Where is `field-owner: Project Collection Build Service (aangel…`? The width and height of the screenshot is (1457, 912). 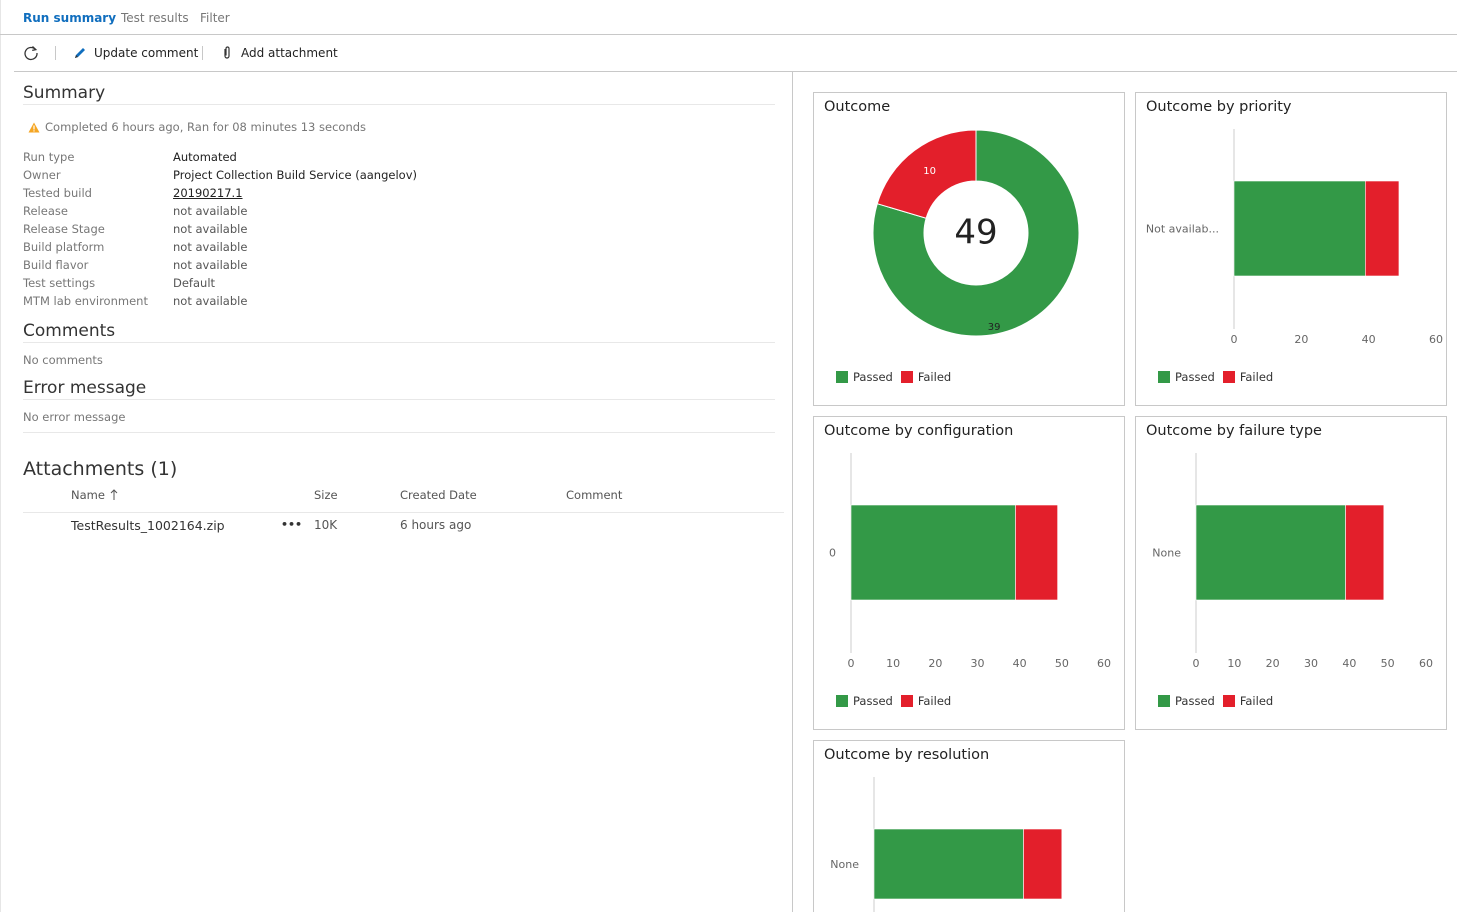
field-owner: Project Collection Build Service (aangel… is located at coordinates (295, 175).